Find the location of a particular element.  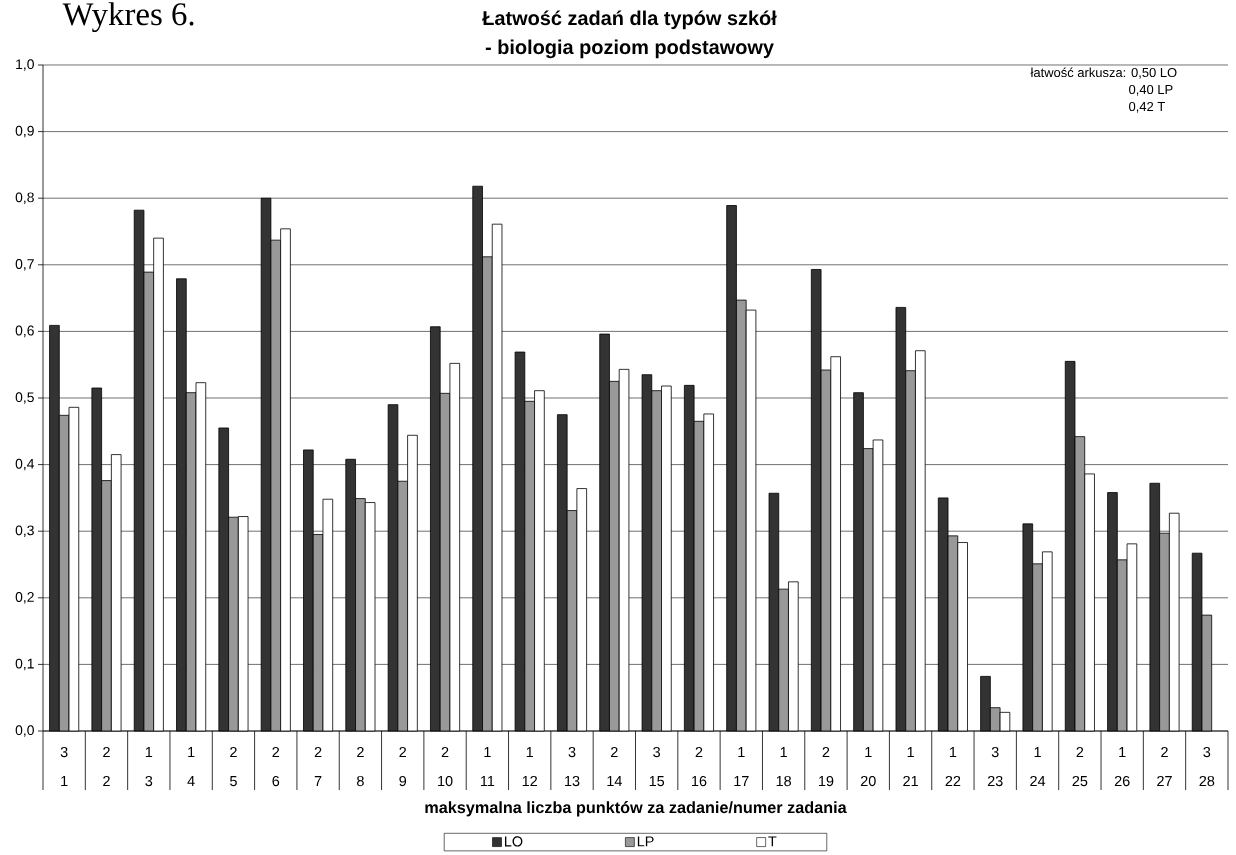

y-tick-label: 0,5 is located at coordinates (24, 398).